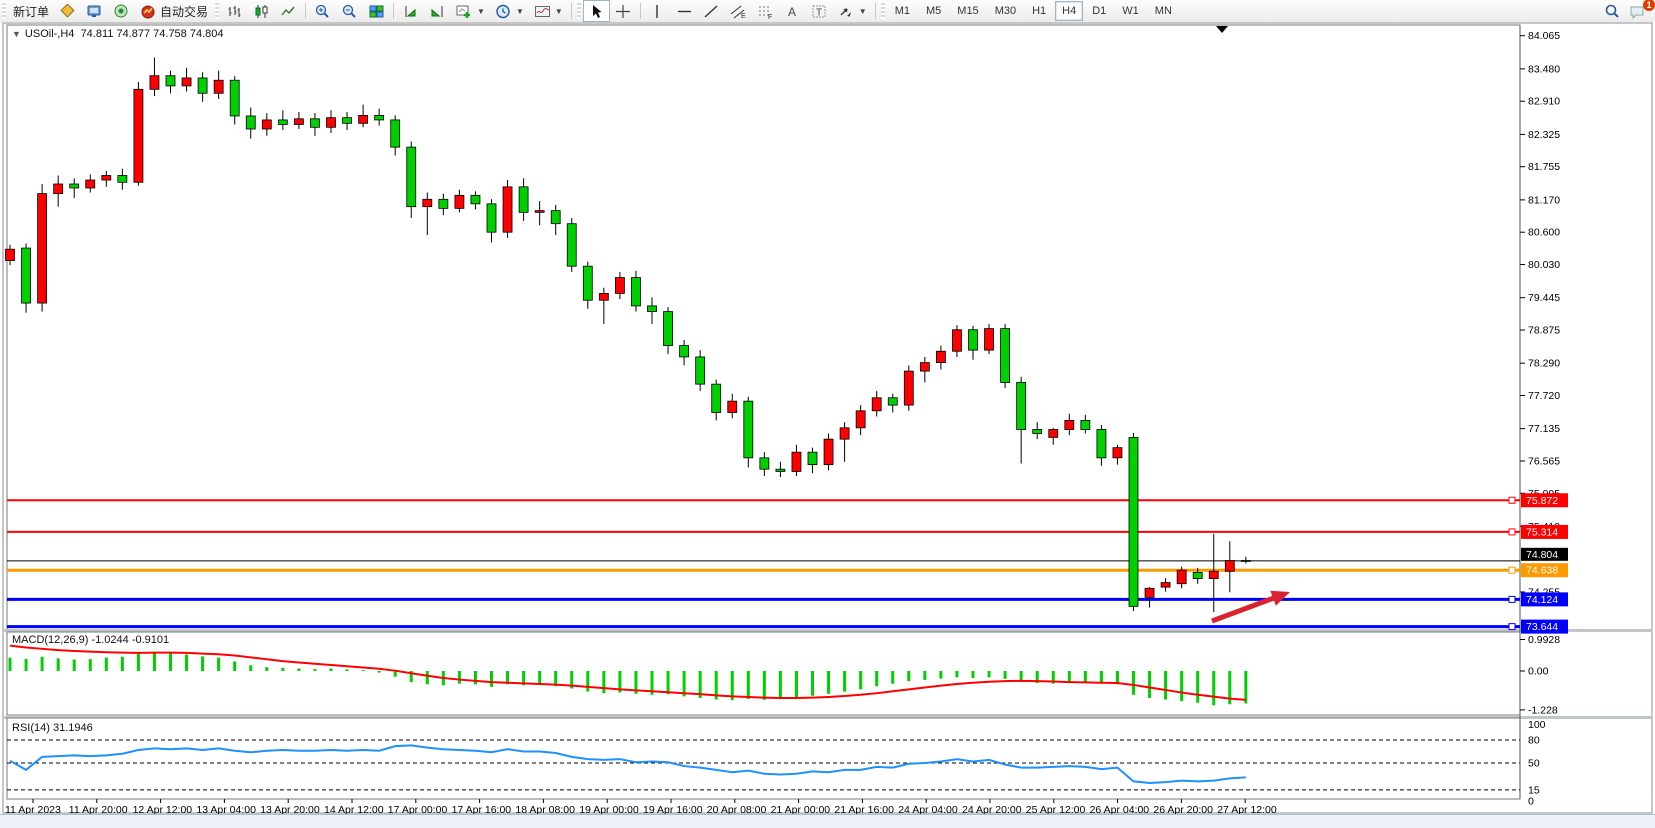 The width and height of the screenshot is (1655, 828). What do you see at coordinates (596, 11) in the screenshot?
I see `cursor-tool-button` at bounding box center [596, 11].